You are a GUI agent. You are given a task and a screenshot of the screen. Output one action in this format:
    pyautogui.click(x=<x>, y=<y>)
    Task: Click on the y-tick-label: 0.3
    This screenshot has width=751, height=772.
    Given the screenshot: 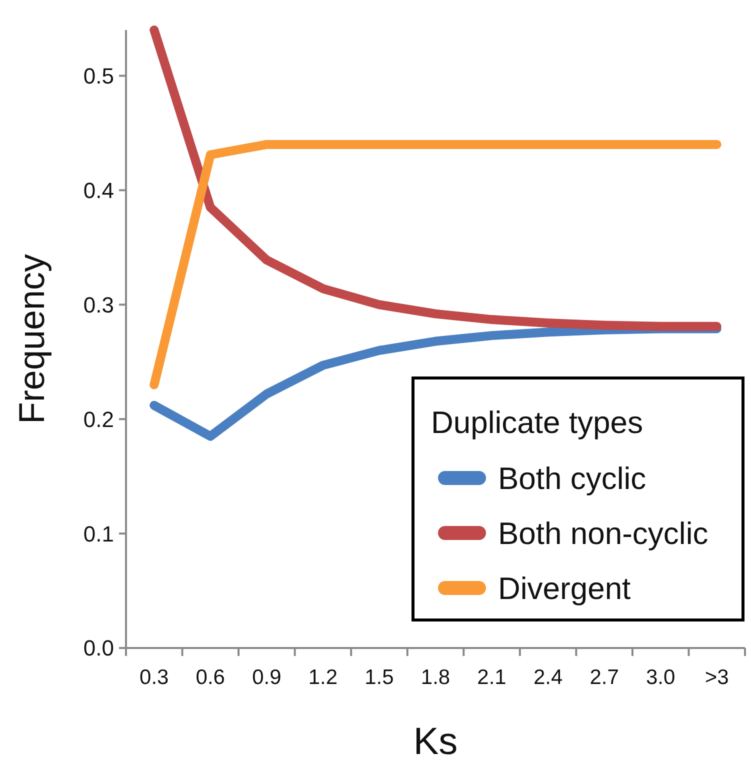 What is the action you would take?
    pyautogui.click(x=98, y=305)
    